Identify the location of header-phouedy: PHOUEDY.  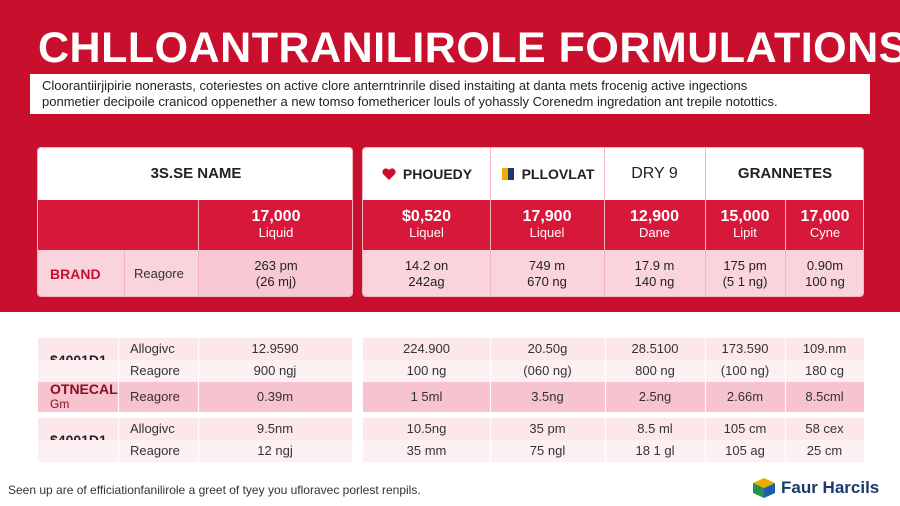
(426, 174).